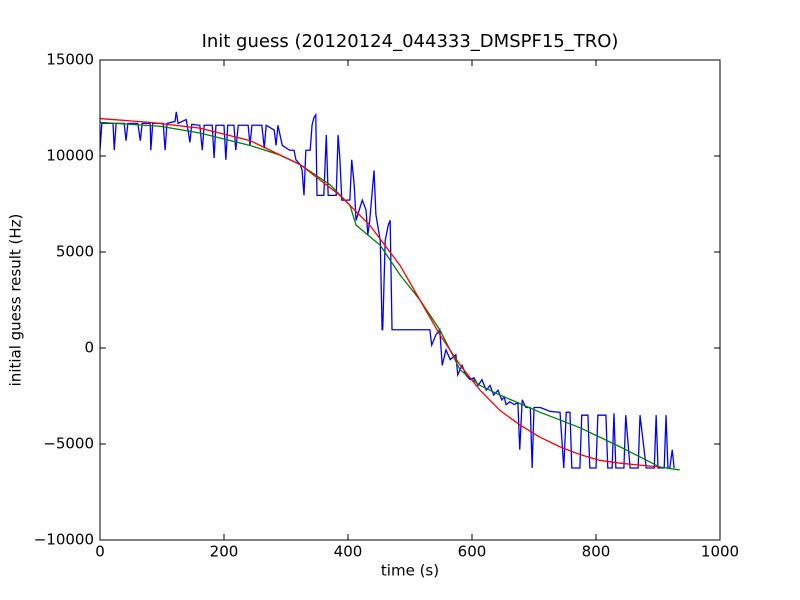 The height and width of the screenshot is (600, 800). What do you see at coordinates (720, 552) in the screenshot?
I see `x-tick-label: 1000` at bounding box center [720, 552].